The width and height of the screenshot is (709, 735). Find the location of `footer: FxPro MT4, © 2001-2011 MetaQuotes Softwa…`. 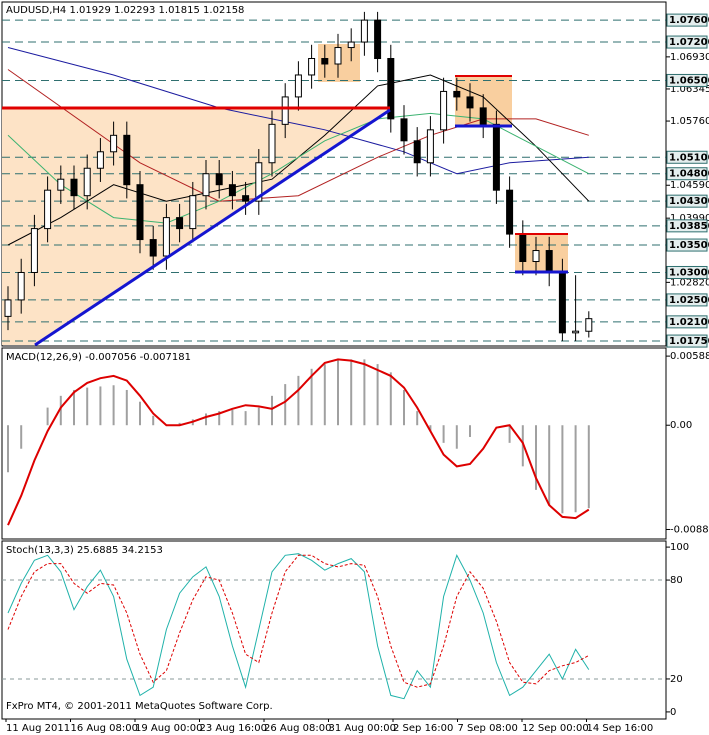

footer: FxPro MT4, © 2001-2011 MetaQuotes Softwa… is located at coordinates (139, 706).